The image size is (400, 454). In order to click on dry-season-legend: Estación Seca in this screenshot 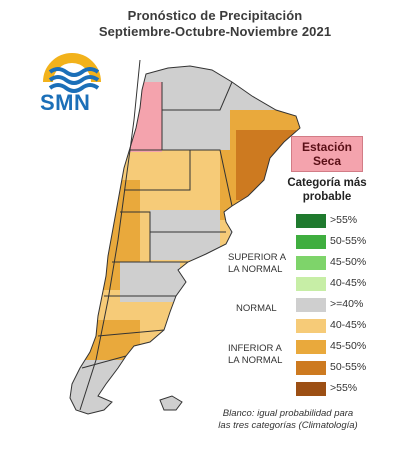, I will do `click(327, 154)`.